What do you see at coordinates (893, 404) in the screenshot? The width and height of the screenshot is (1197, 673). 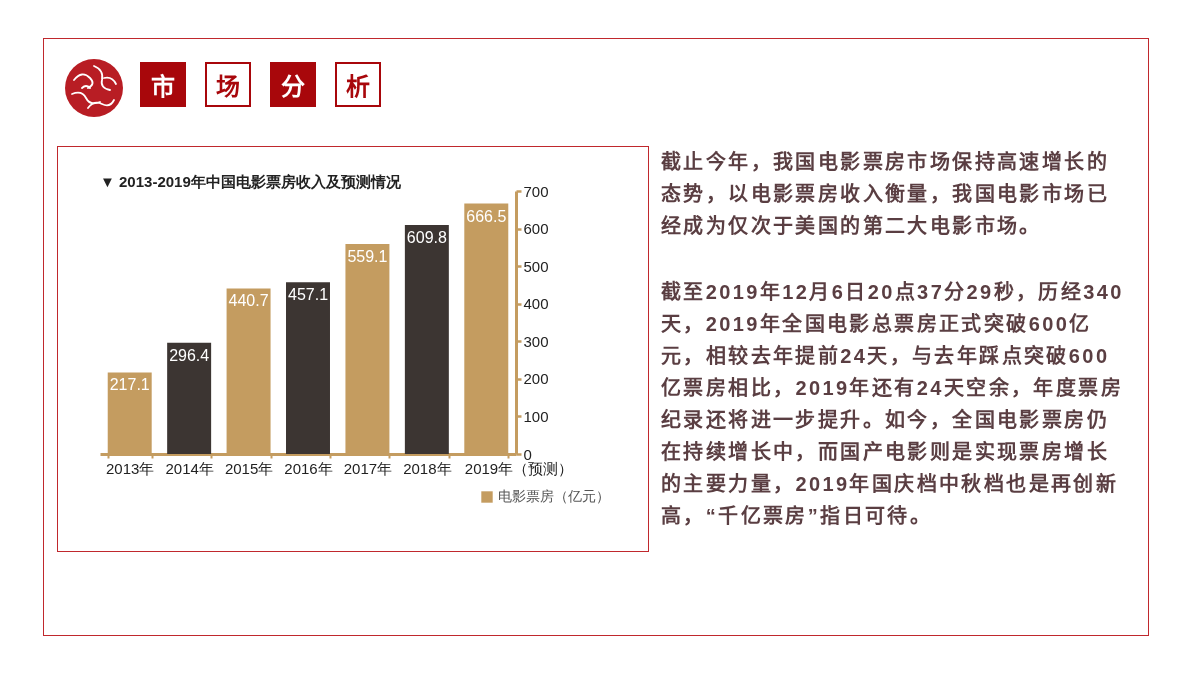 I see `text: 截至2019年12月6日20点37分29秒，历经340天，2019年全国电影总票房正式突破600亿元，相较去年提前24天，与去年踩点突破600亿票房相比，2019年还有24天空余，年度票房纪录还将进一步提升。如今，全国电影票房仍在持续增长中，而国产电影则是实现票房增长的主要力量，2019年国庆档中秋档也是再创新高，“千亿票房”指日可待。` at bounding box center [893, 404].